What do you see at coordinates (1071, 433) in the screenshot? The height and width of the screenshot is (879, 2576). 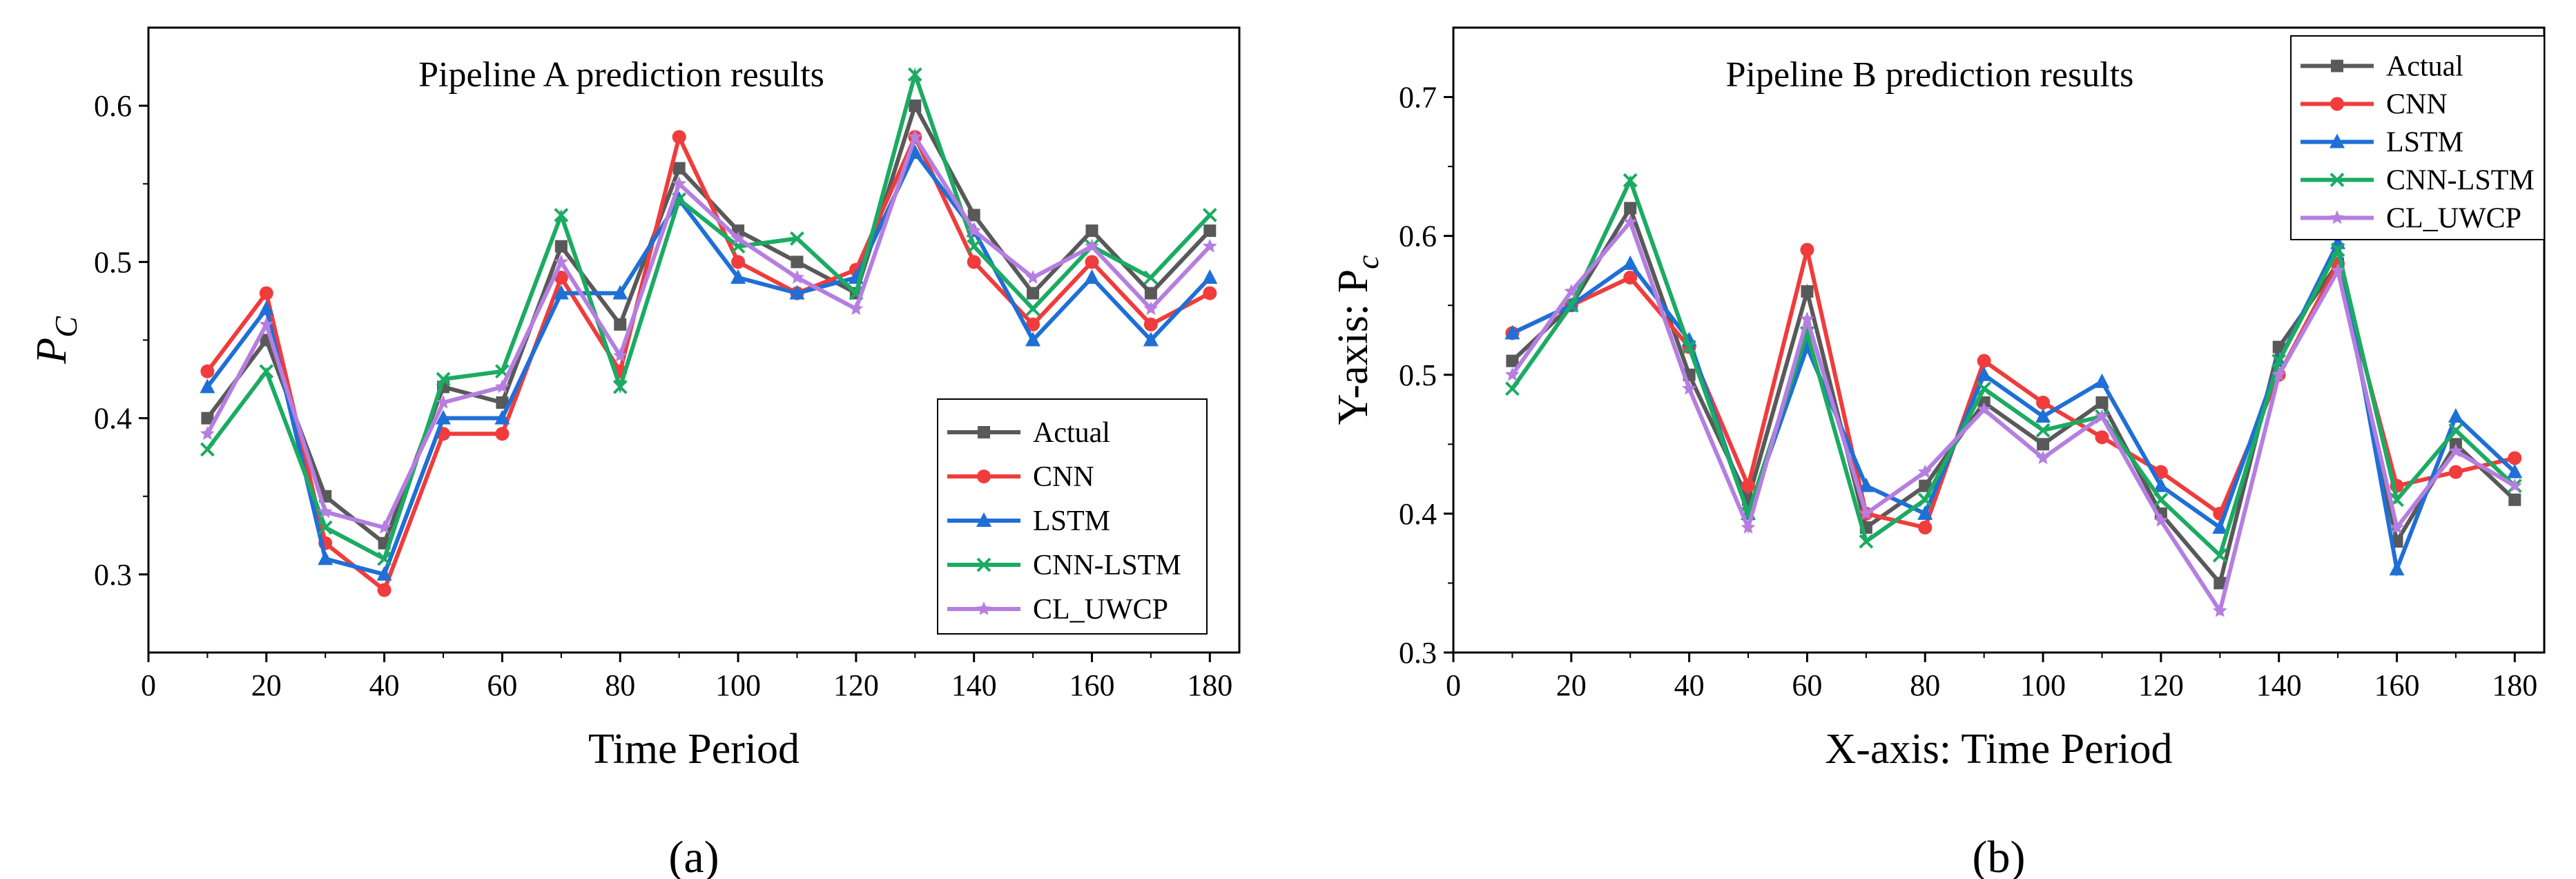 I see `legend-label: Actual` at bounding box center [1071, 433].